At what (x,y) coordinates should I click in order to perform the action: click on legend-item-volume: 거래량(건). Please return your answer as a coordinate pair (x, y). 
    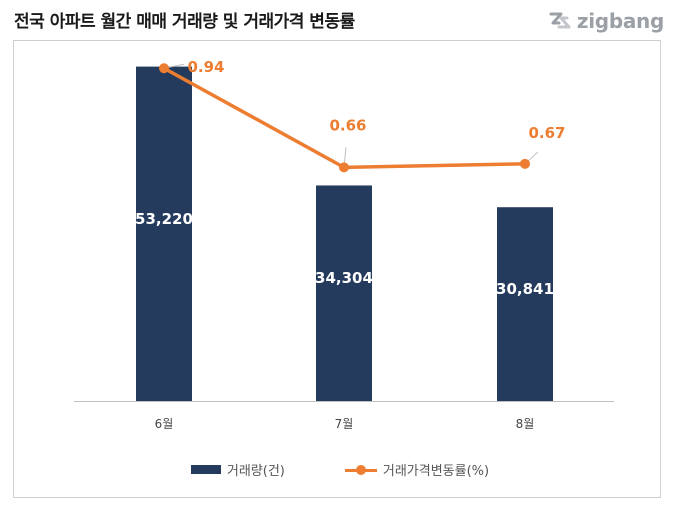
    Looking at the image, I should click on (237, 469).